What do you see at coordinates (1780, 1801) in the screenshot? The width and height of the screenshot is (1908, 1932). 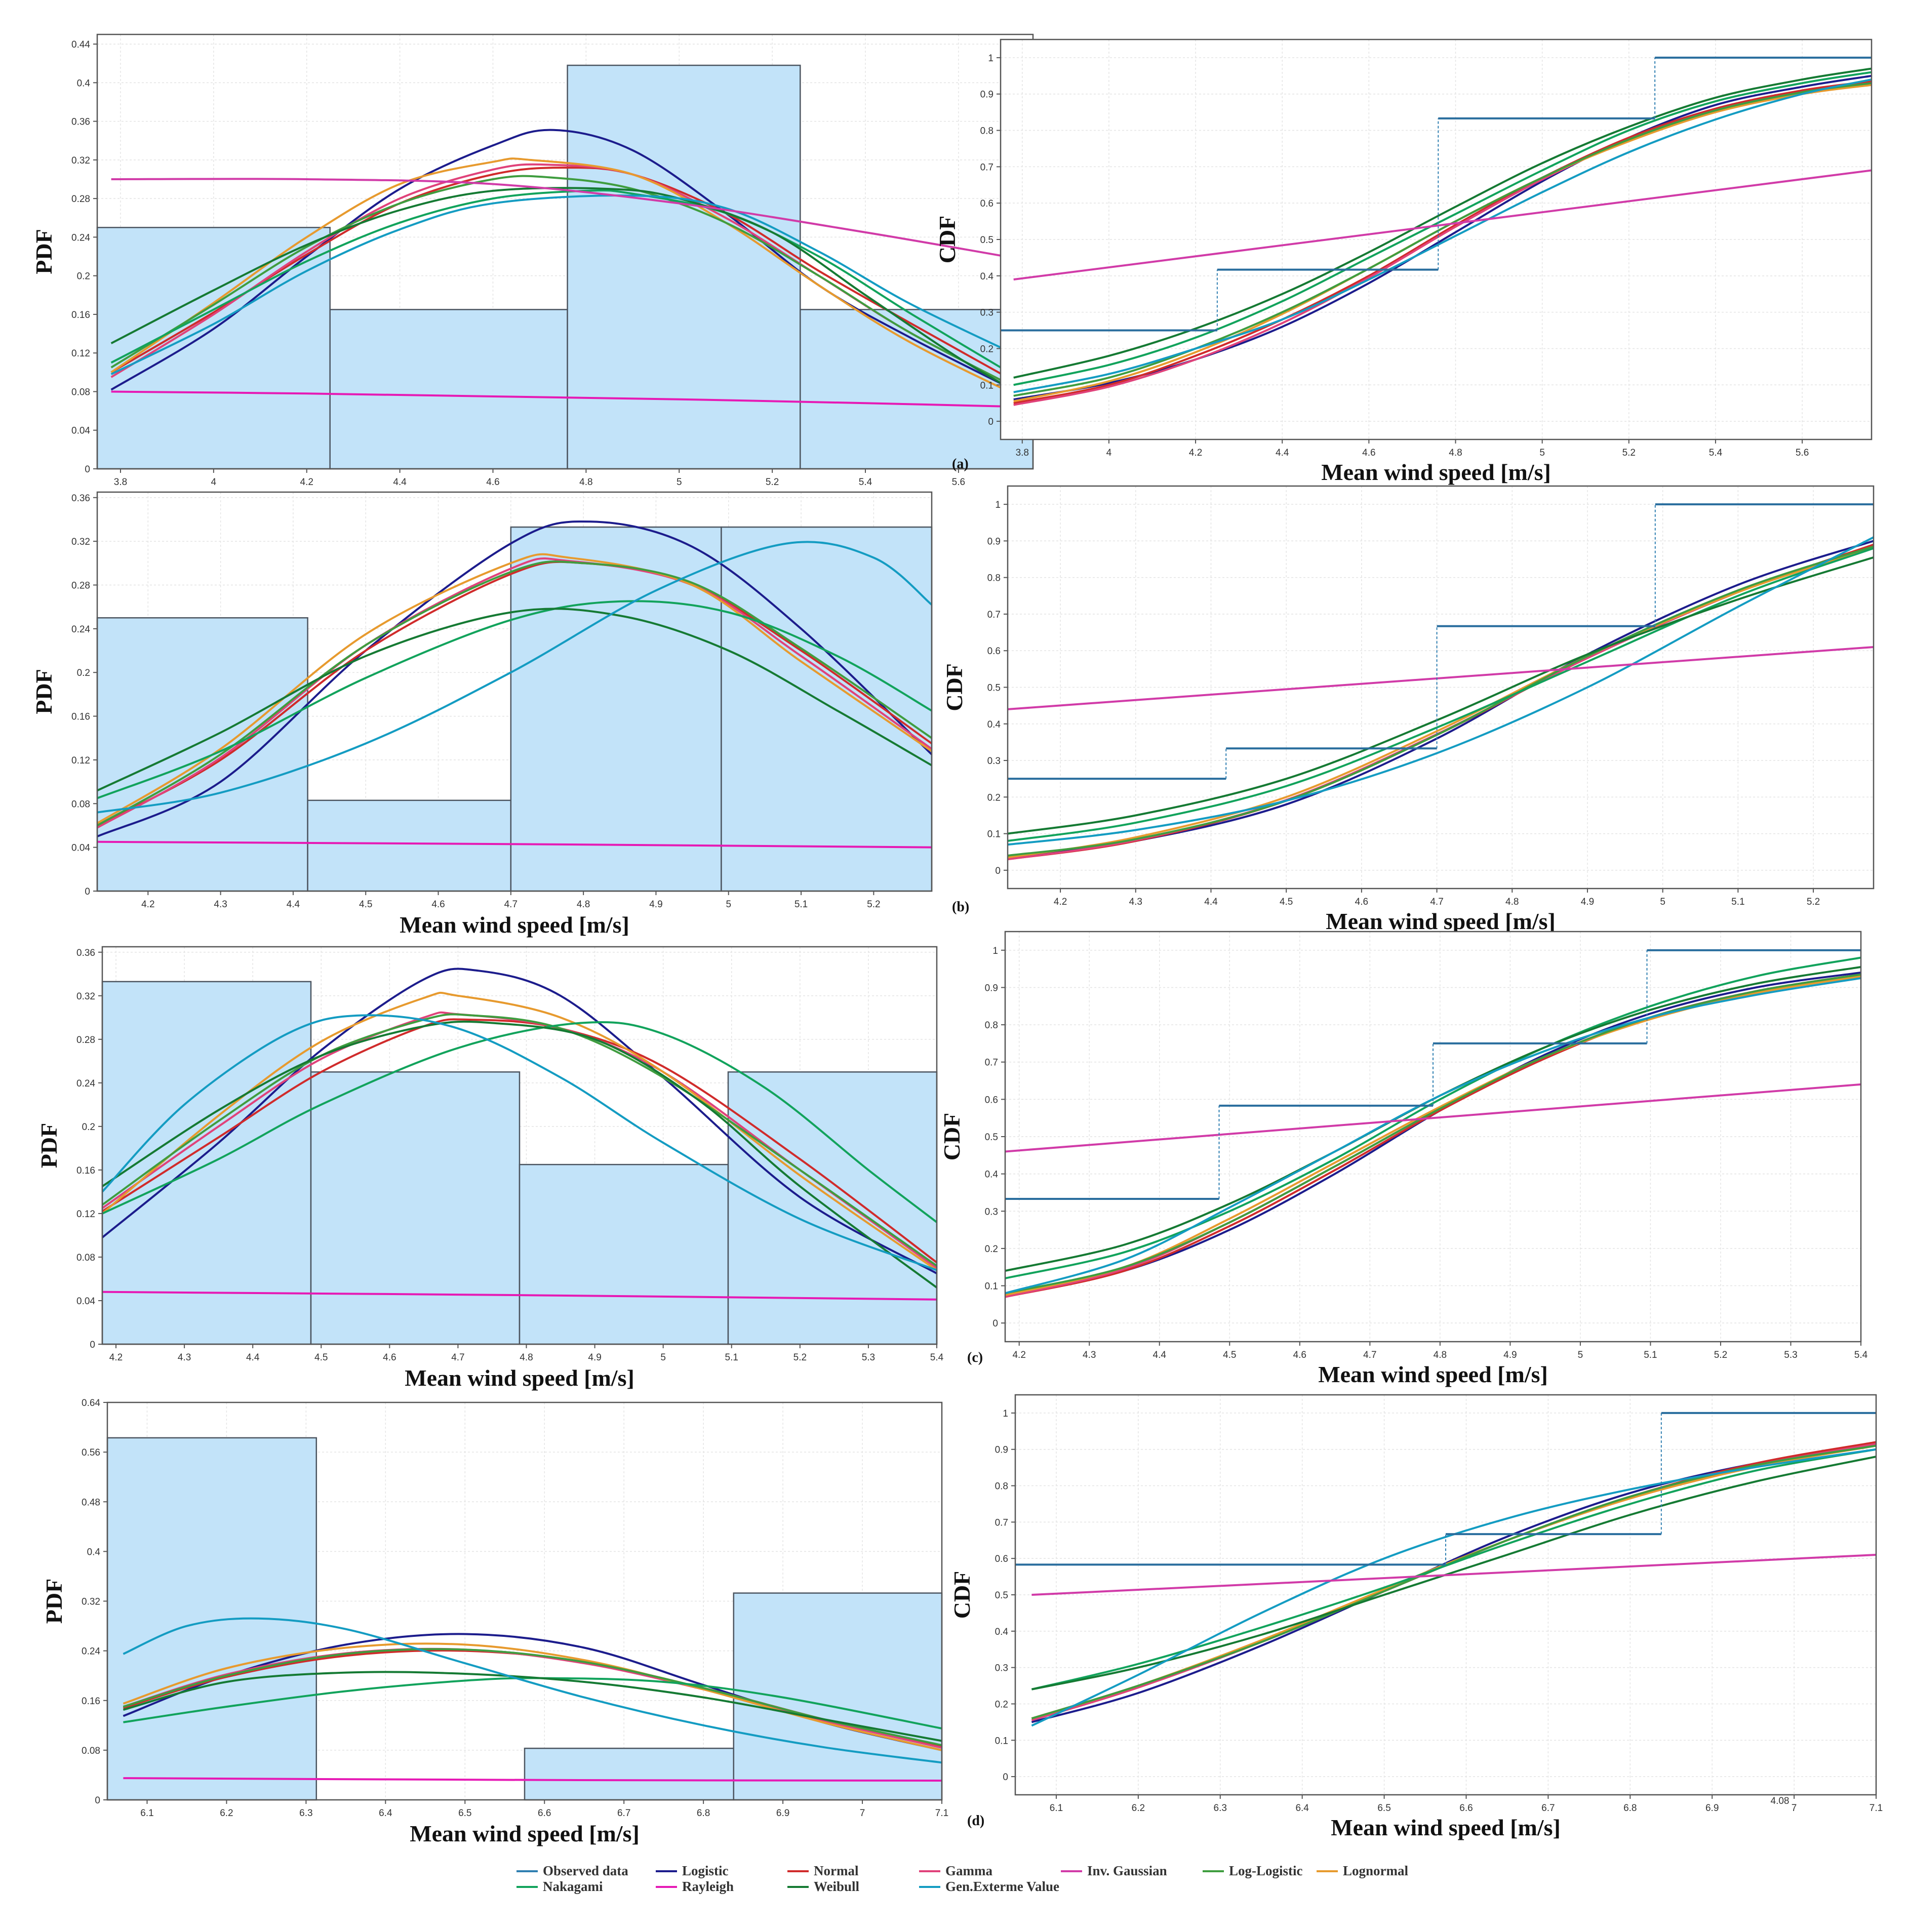 I see `cdf-annotation: 4.08` at bounding box center [1780, 1801].